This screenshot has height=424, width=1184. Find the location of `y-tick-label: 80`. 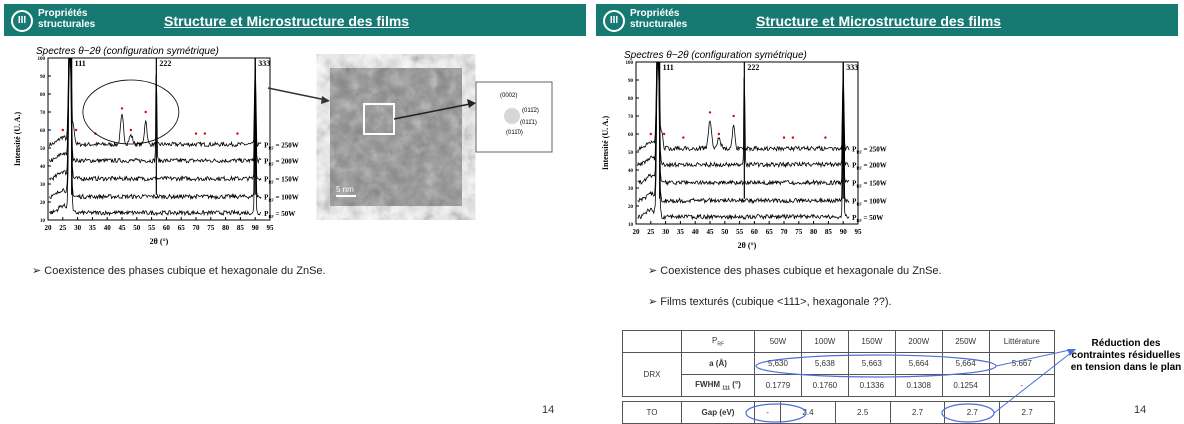

y-tick-label: 80 is located at coordinates (43, 95).